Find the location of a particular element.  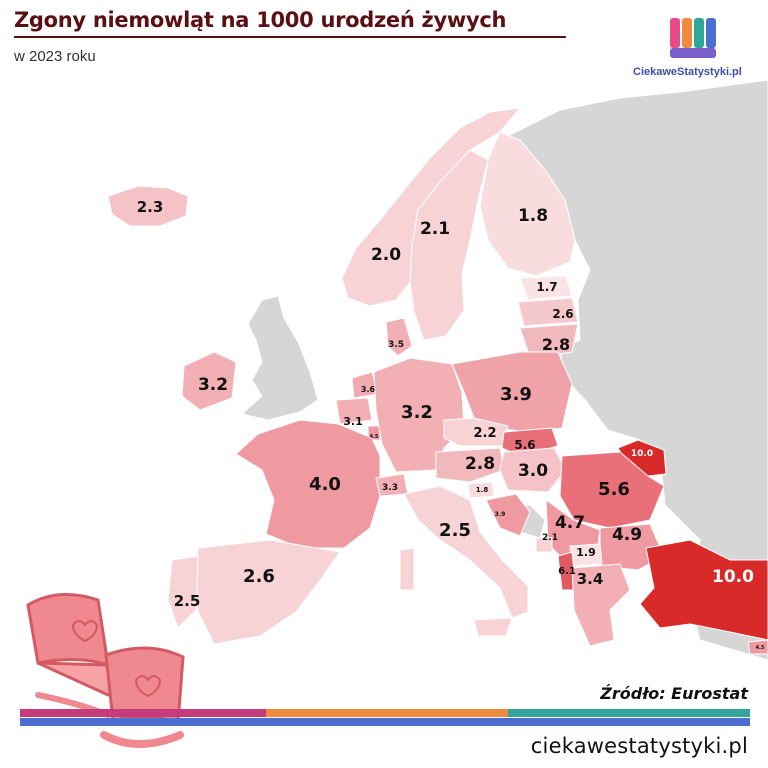

value-label-austria: 2.8 is located at coordinates (480, 464).